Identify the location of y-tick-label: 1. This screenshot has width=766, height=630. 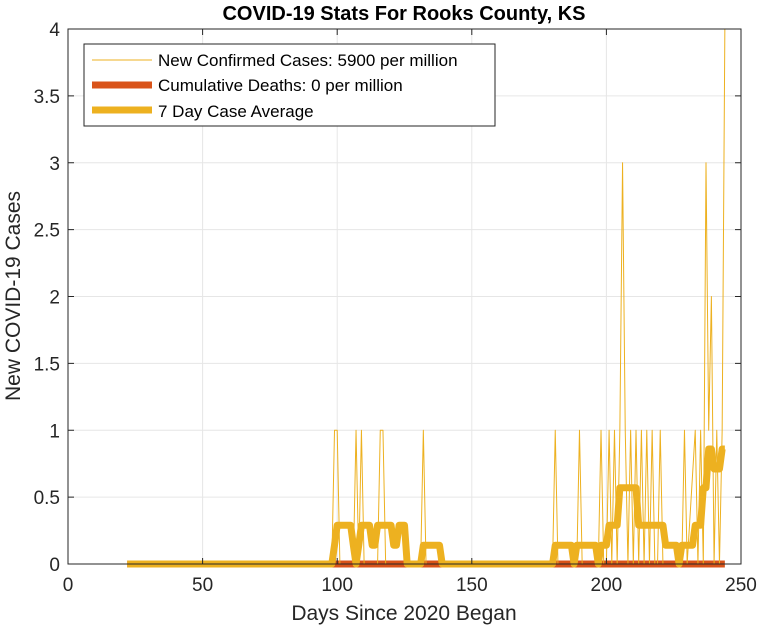
(54, 431).